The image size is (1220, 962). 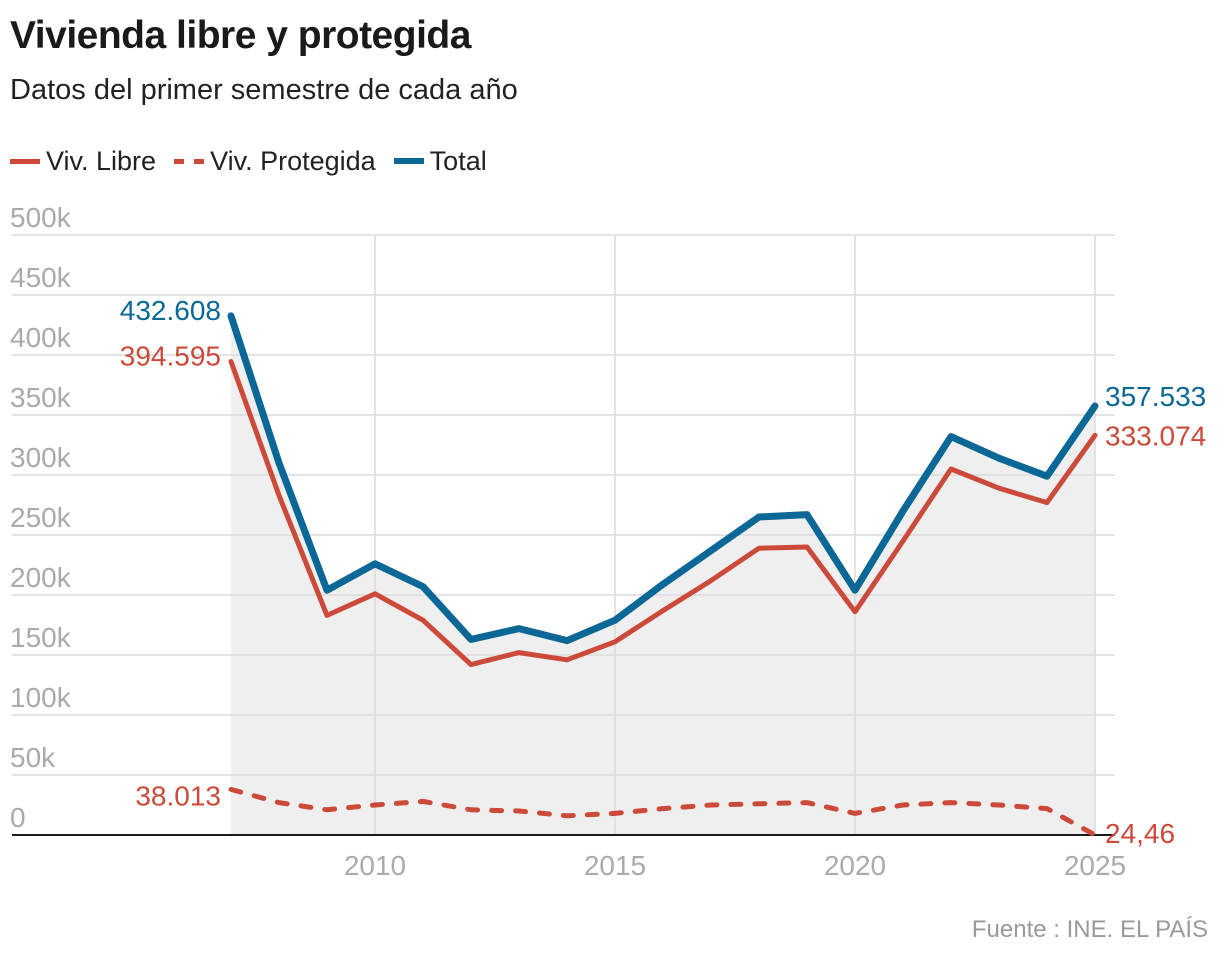 What do you see at coordinates (41, 397) in the screenshot?
I see `y-tick-label-350k: 350k` at bounding box center [41, 397].